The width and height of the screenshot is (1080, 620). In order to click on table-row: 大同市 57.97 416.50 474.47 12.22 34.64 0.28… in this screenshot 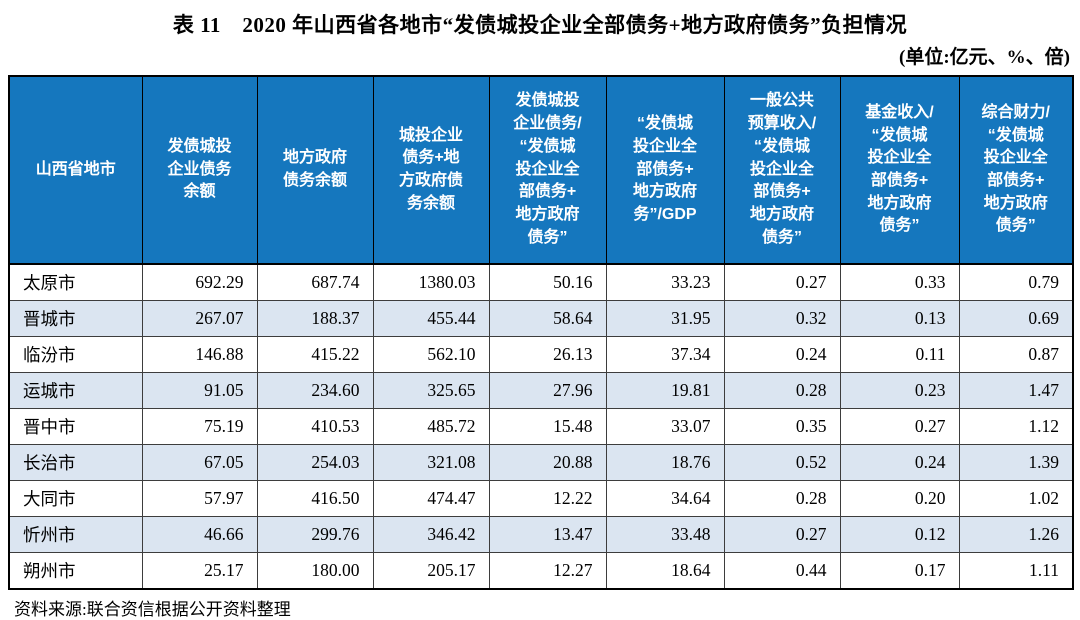, I will do `click(541, 498)`.